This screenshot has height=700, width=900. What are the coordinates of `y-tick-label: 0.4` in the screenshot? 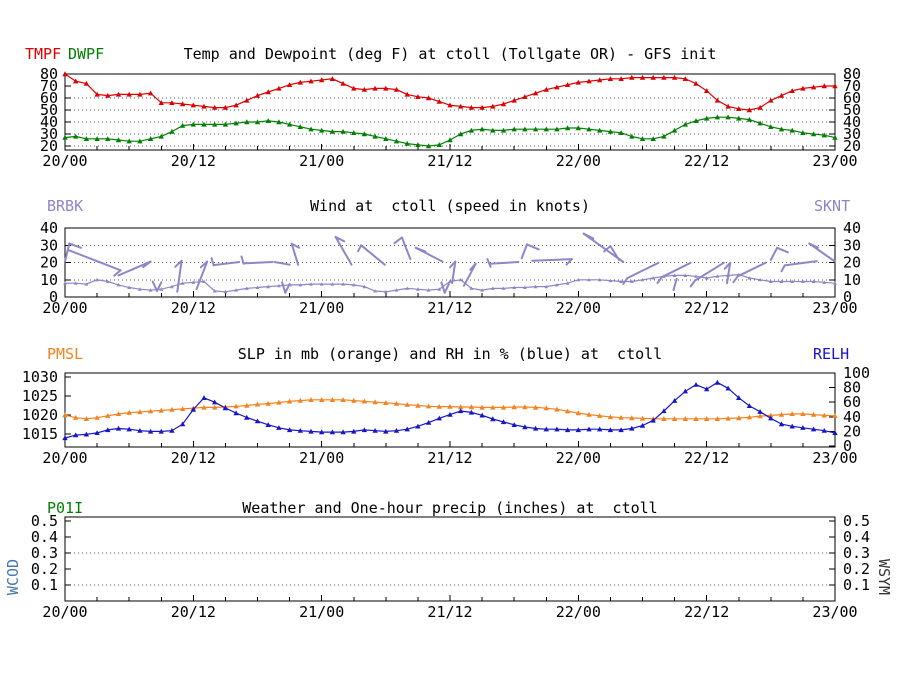 It's located at (44, 537).